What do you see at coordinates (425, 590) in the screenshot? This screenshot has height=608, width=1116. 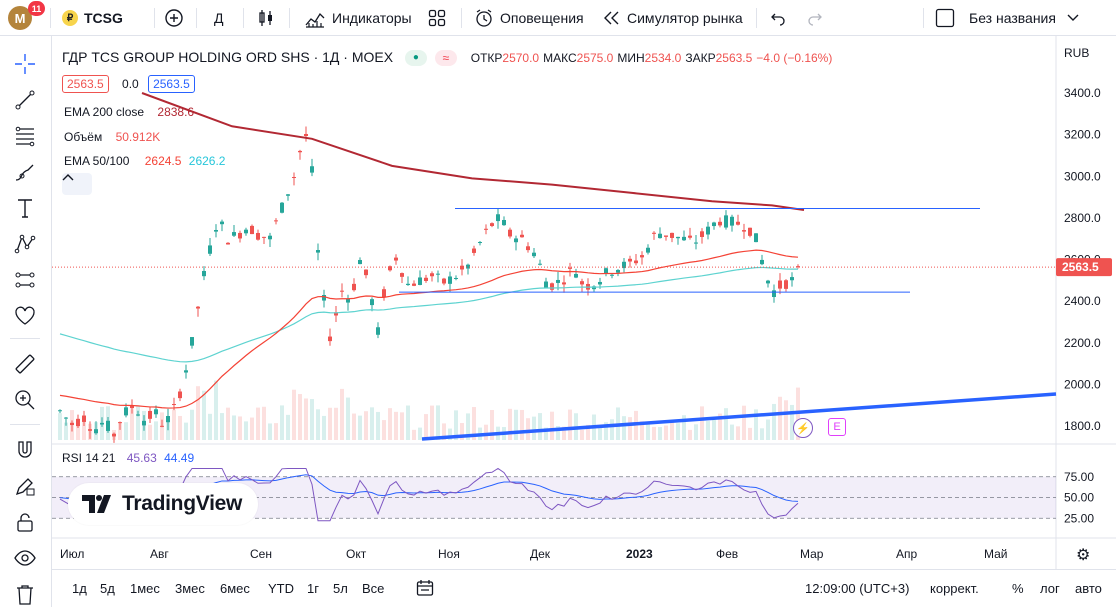 I see `date-range-button` at bounding box center [425, 590].